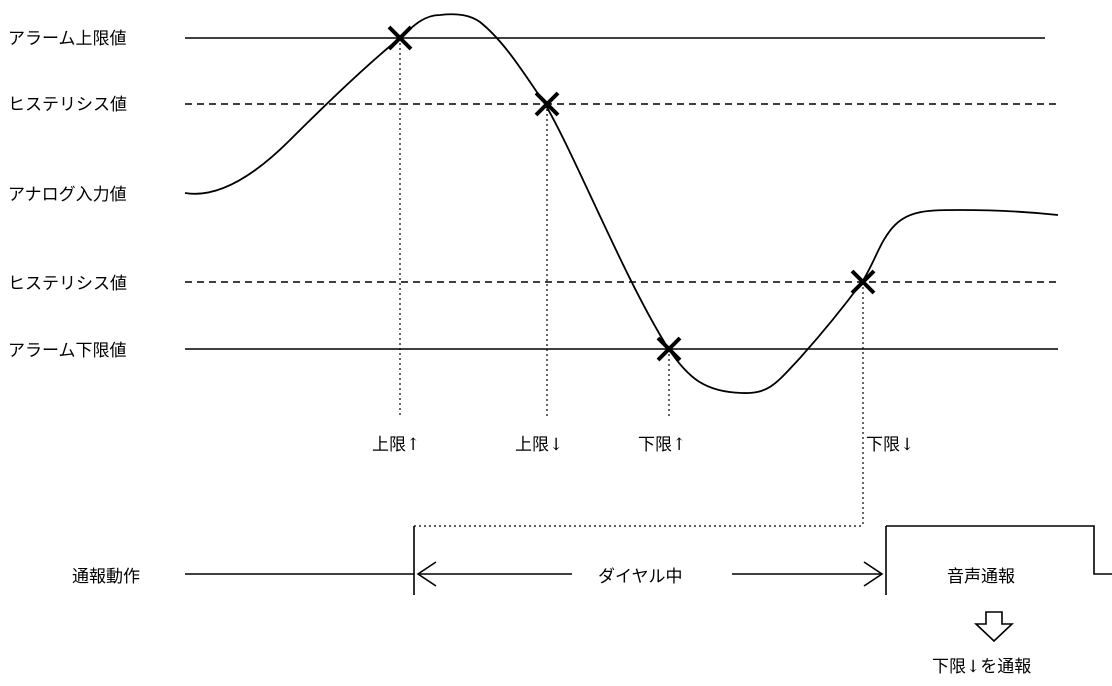 Image resolution: width=1112 pixels, height=686 pixels. What do you see at coordinates (396, 445) in the screenshot?
I see `event-label-upper-rise: 上限↑` at bounding box center [396, 445].